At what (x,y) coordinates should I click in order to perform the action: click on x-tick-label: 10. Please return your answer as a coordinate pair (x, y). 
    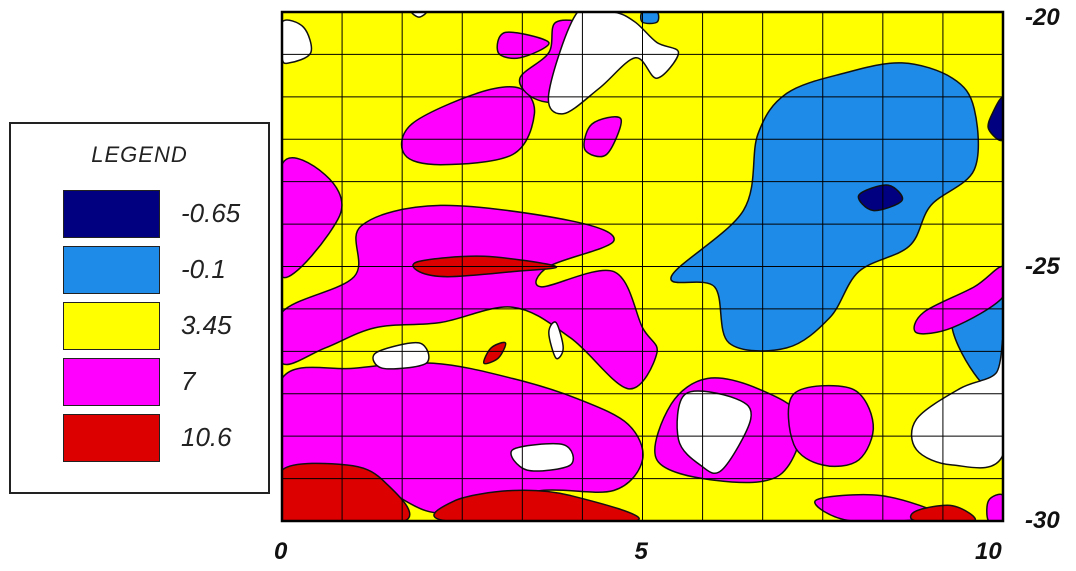
    Looking at the image, I should click on (988, 551).